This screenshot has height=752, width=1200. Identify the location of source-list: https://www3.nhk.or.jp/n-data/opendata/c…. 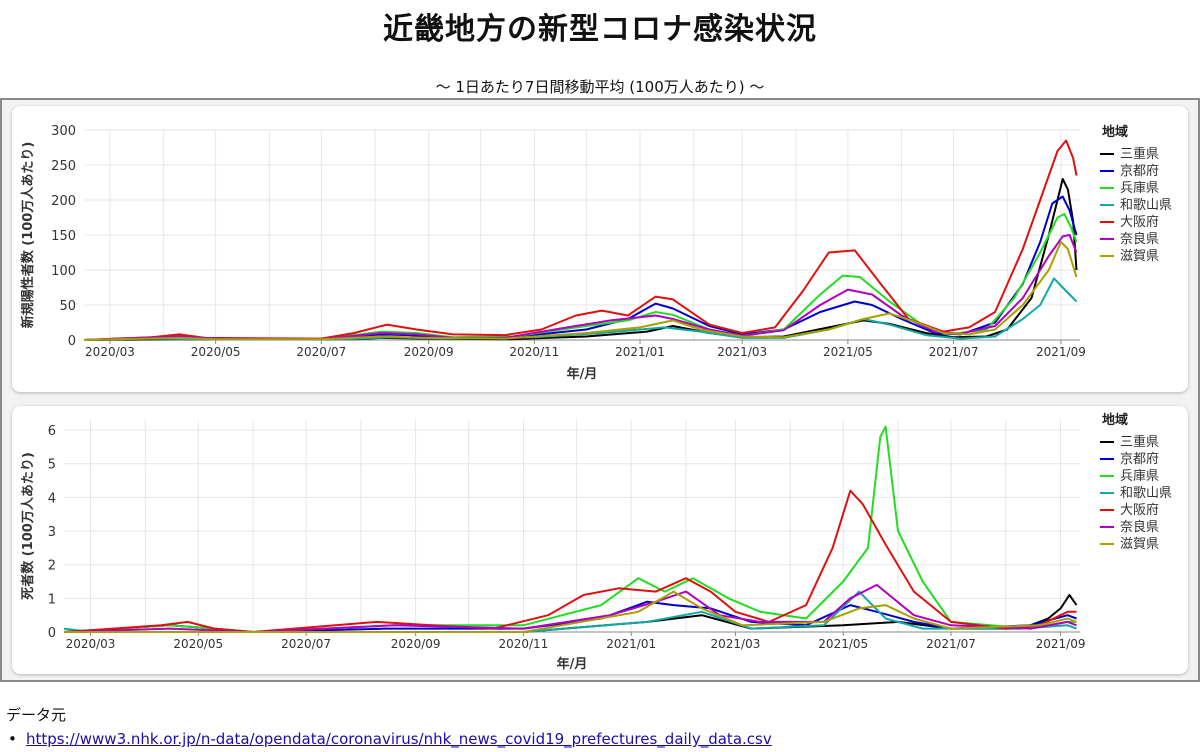
(390, 739).